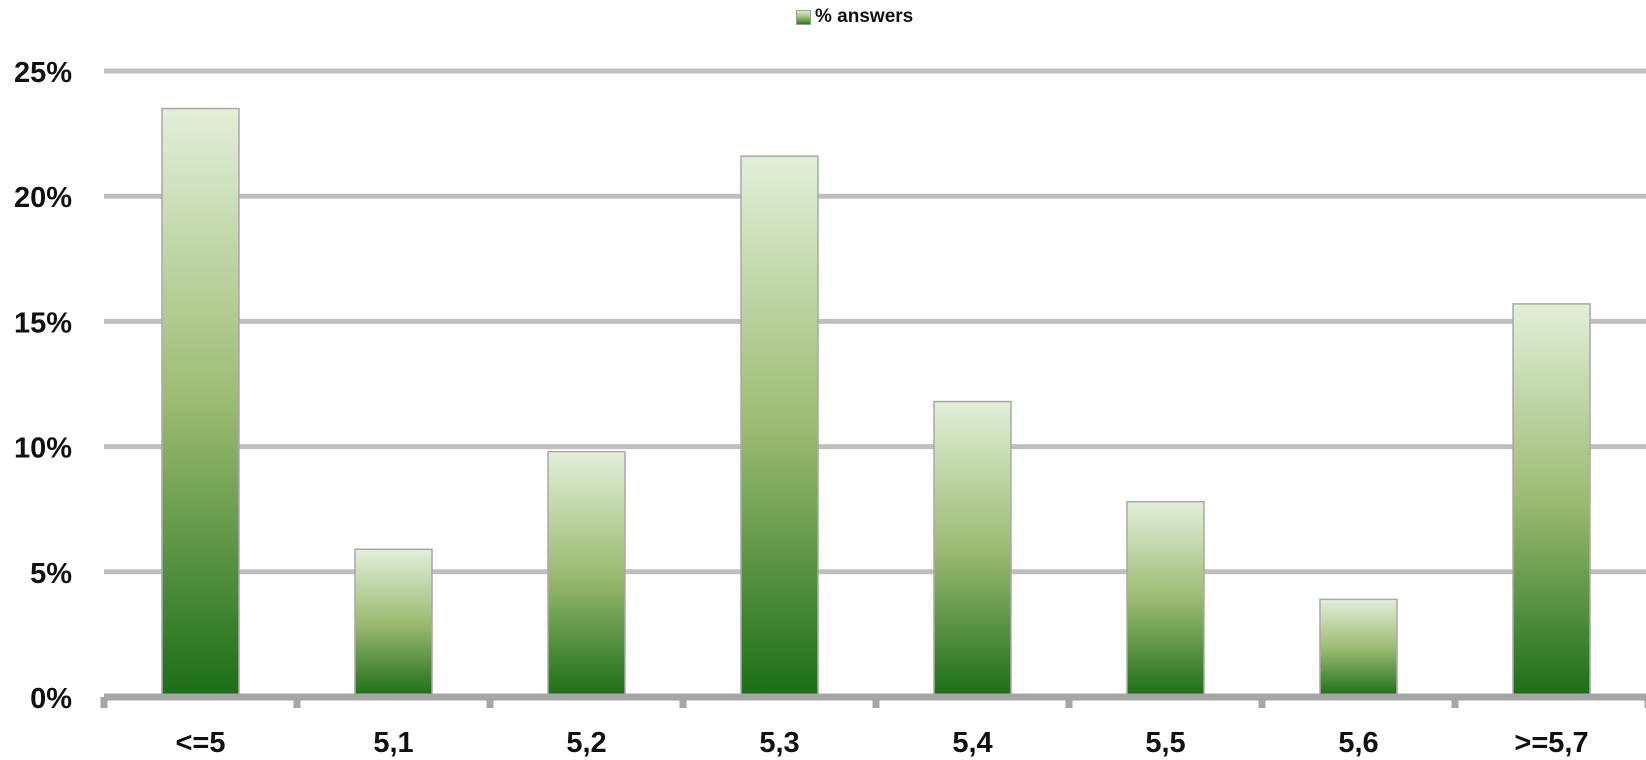 This screenshot has width=1646, height=760. Describe the element at coordinates (51, 574) in the screenshot. I see `y-tick-label: 5%` at that location.